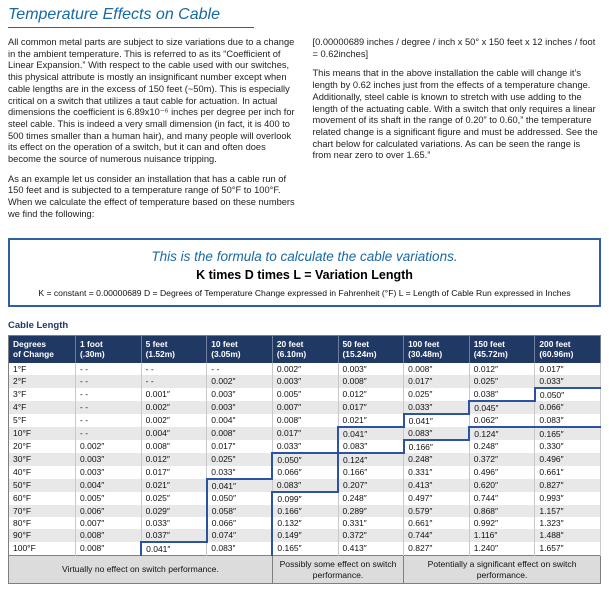 The image size is (609, 600). I want to click on value-cell: 0.037″, so click(174, 535).